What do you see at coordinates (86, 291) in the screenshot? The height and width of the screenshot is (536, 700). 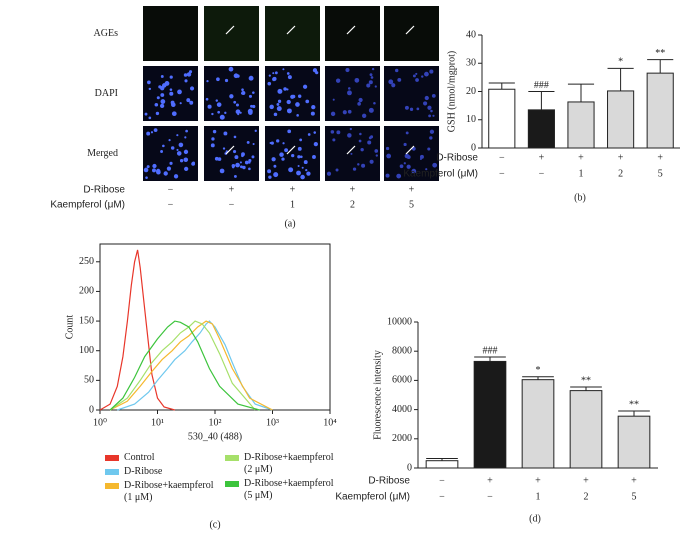 I see `y-tick-label: 200` at bounding box center [86, 291].